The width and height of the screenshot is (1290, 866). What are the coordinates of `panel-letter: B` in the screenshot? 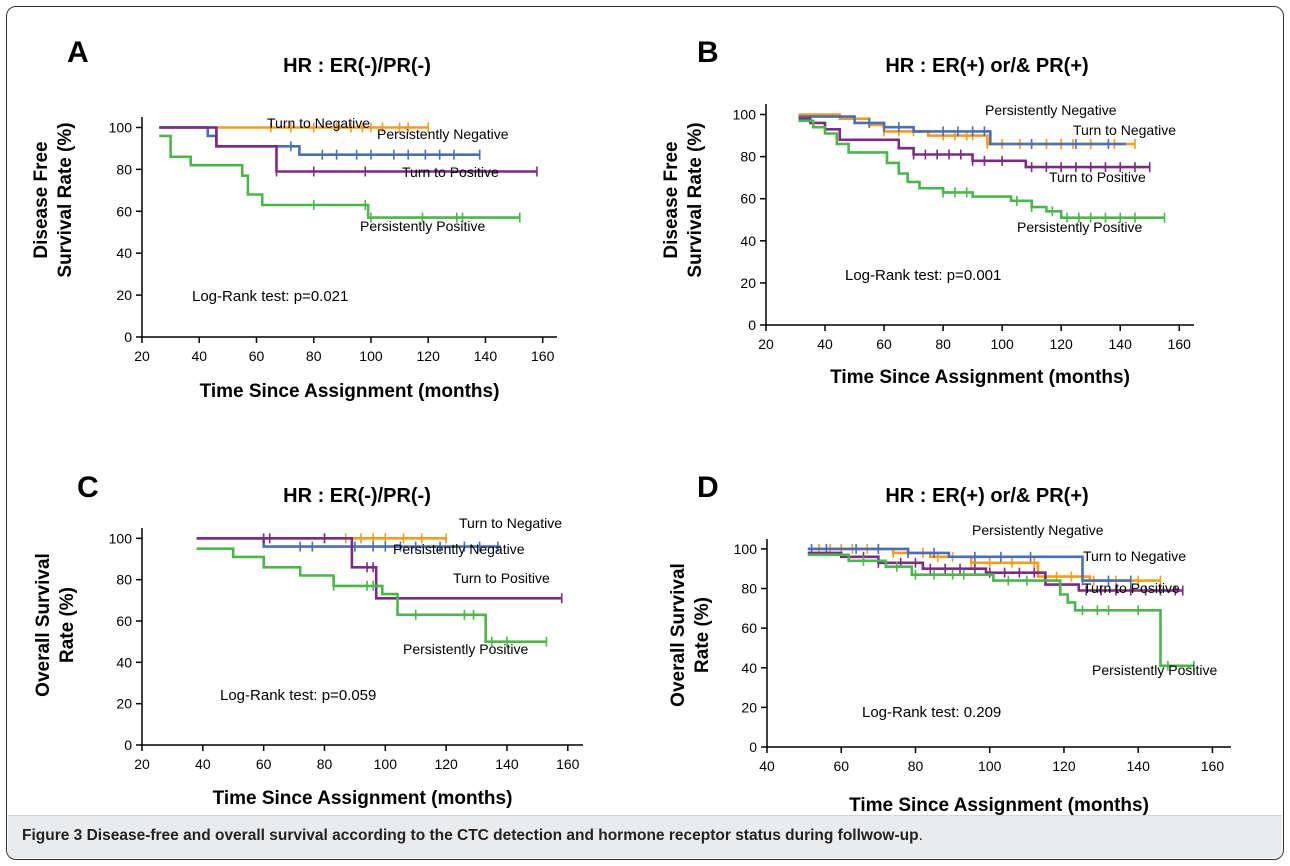 It's located at (708, 52).